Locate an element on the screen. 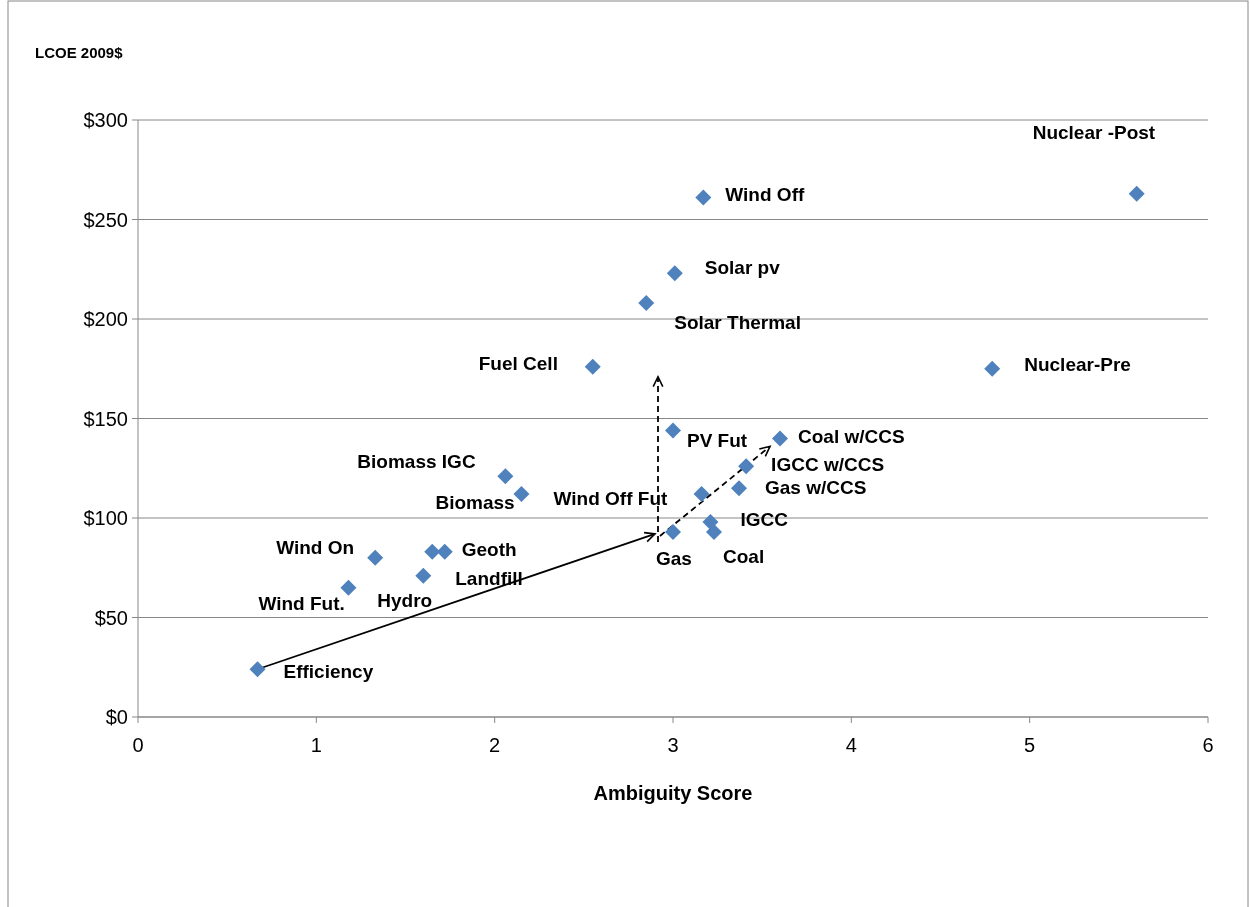 This screenshot has height=907, width=1250. annotation: IGCC is located at coordinates (764, 519).